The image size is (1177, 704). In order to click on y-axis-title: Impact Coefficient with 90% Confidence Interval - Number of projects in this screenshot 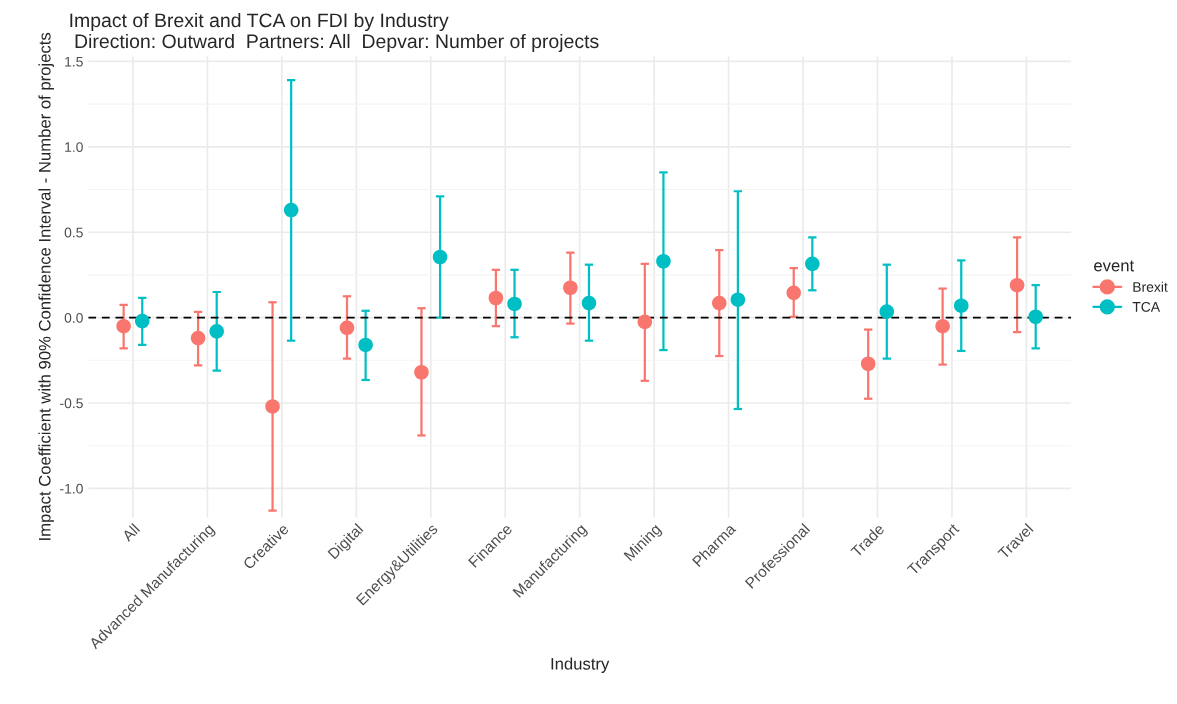, I will do `click(46, 286)`.